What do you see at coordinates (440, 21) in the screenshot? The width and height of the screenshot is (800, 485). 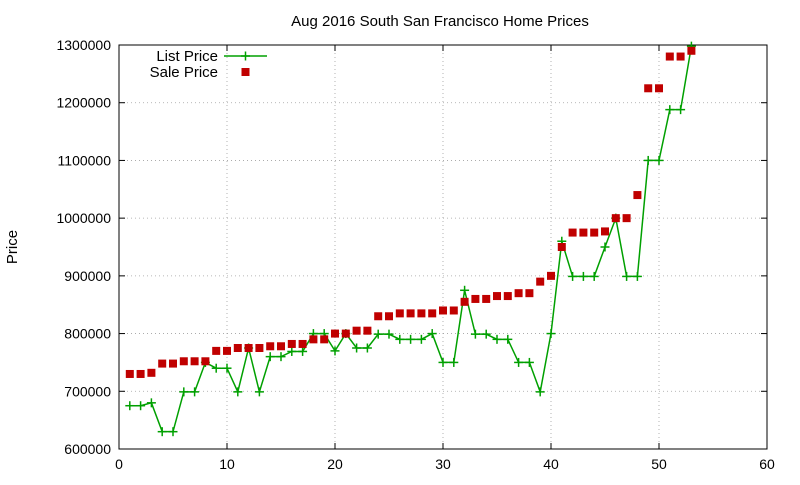 I see `chart-title: Aug 2016 South San Francisco Home Prices` at bounding box center [440, 21].